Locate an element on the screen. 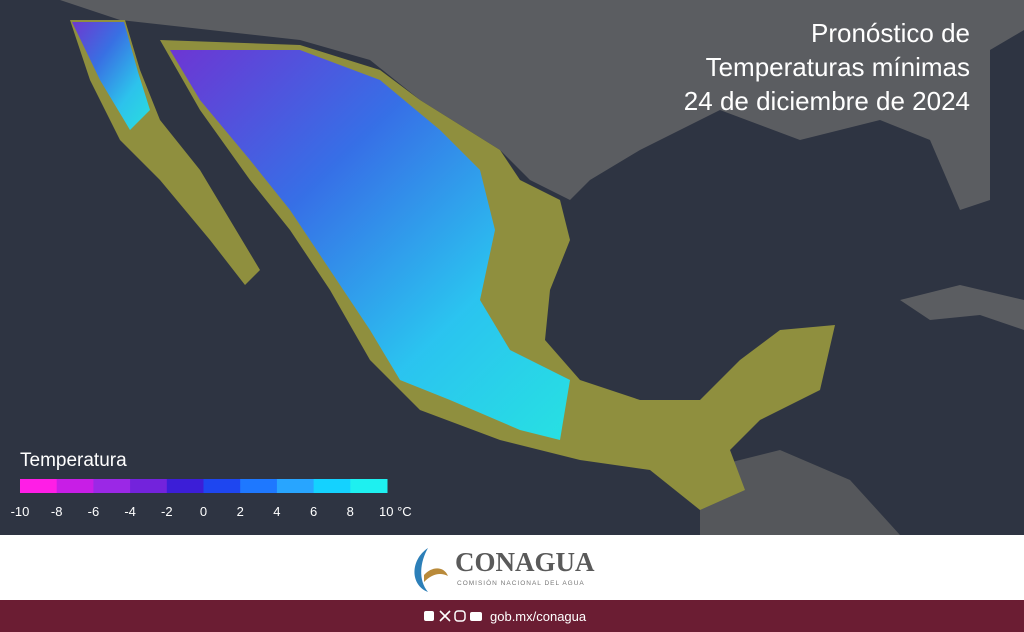 Image resolution: width=1024 pixels, height=632 pixels. legend-tick-label: 4 is located at coordinates (276, 511).